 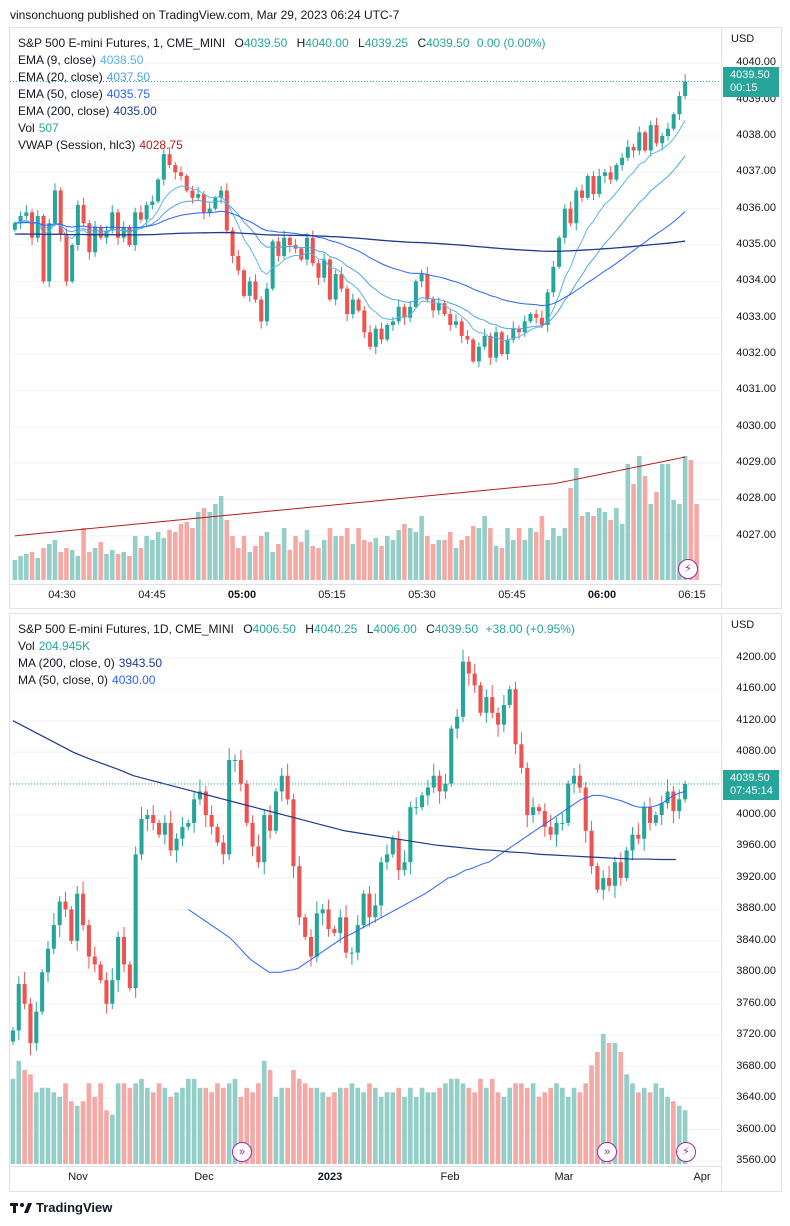 What do you see at coordinates (365, 1177) in the screenshot?
I see `daily-time-axis: Nov Dec 2023 Feb Mar Apr` at bounding box center [365, 1177].